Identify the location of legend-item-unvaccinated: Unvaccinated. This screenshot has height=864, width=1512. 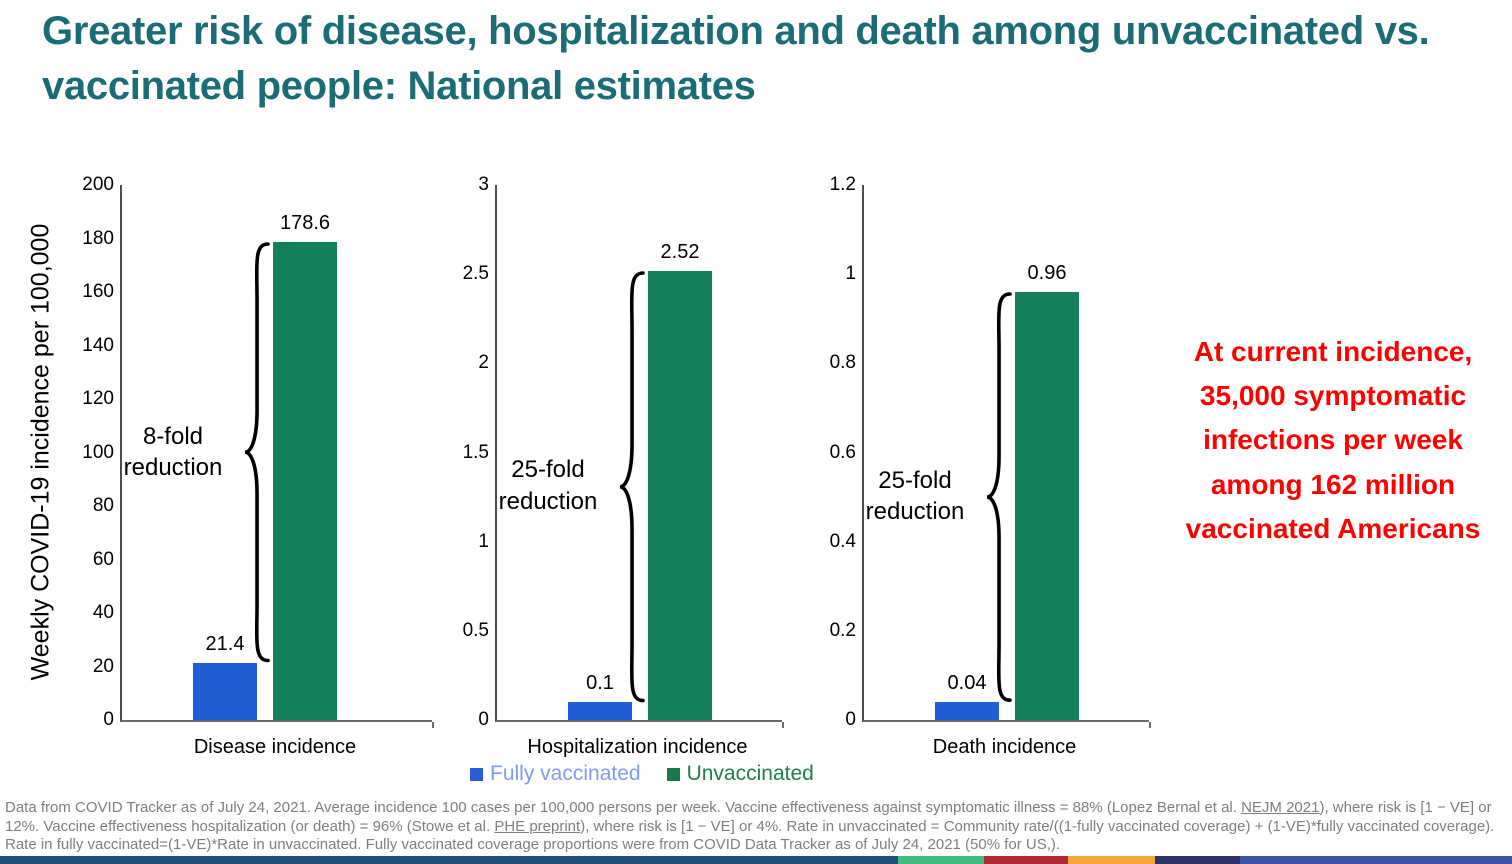
(740, 774).